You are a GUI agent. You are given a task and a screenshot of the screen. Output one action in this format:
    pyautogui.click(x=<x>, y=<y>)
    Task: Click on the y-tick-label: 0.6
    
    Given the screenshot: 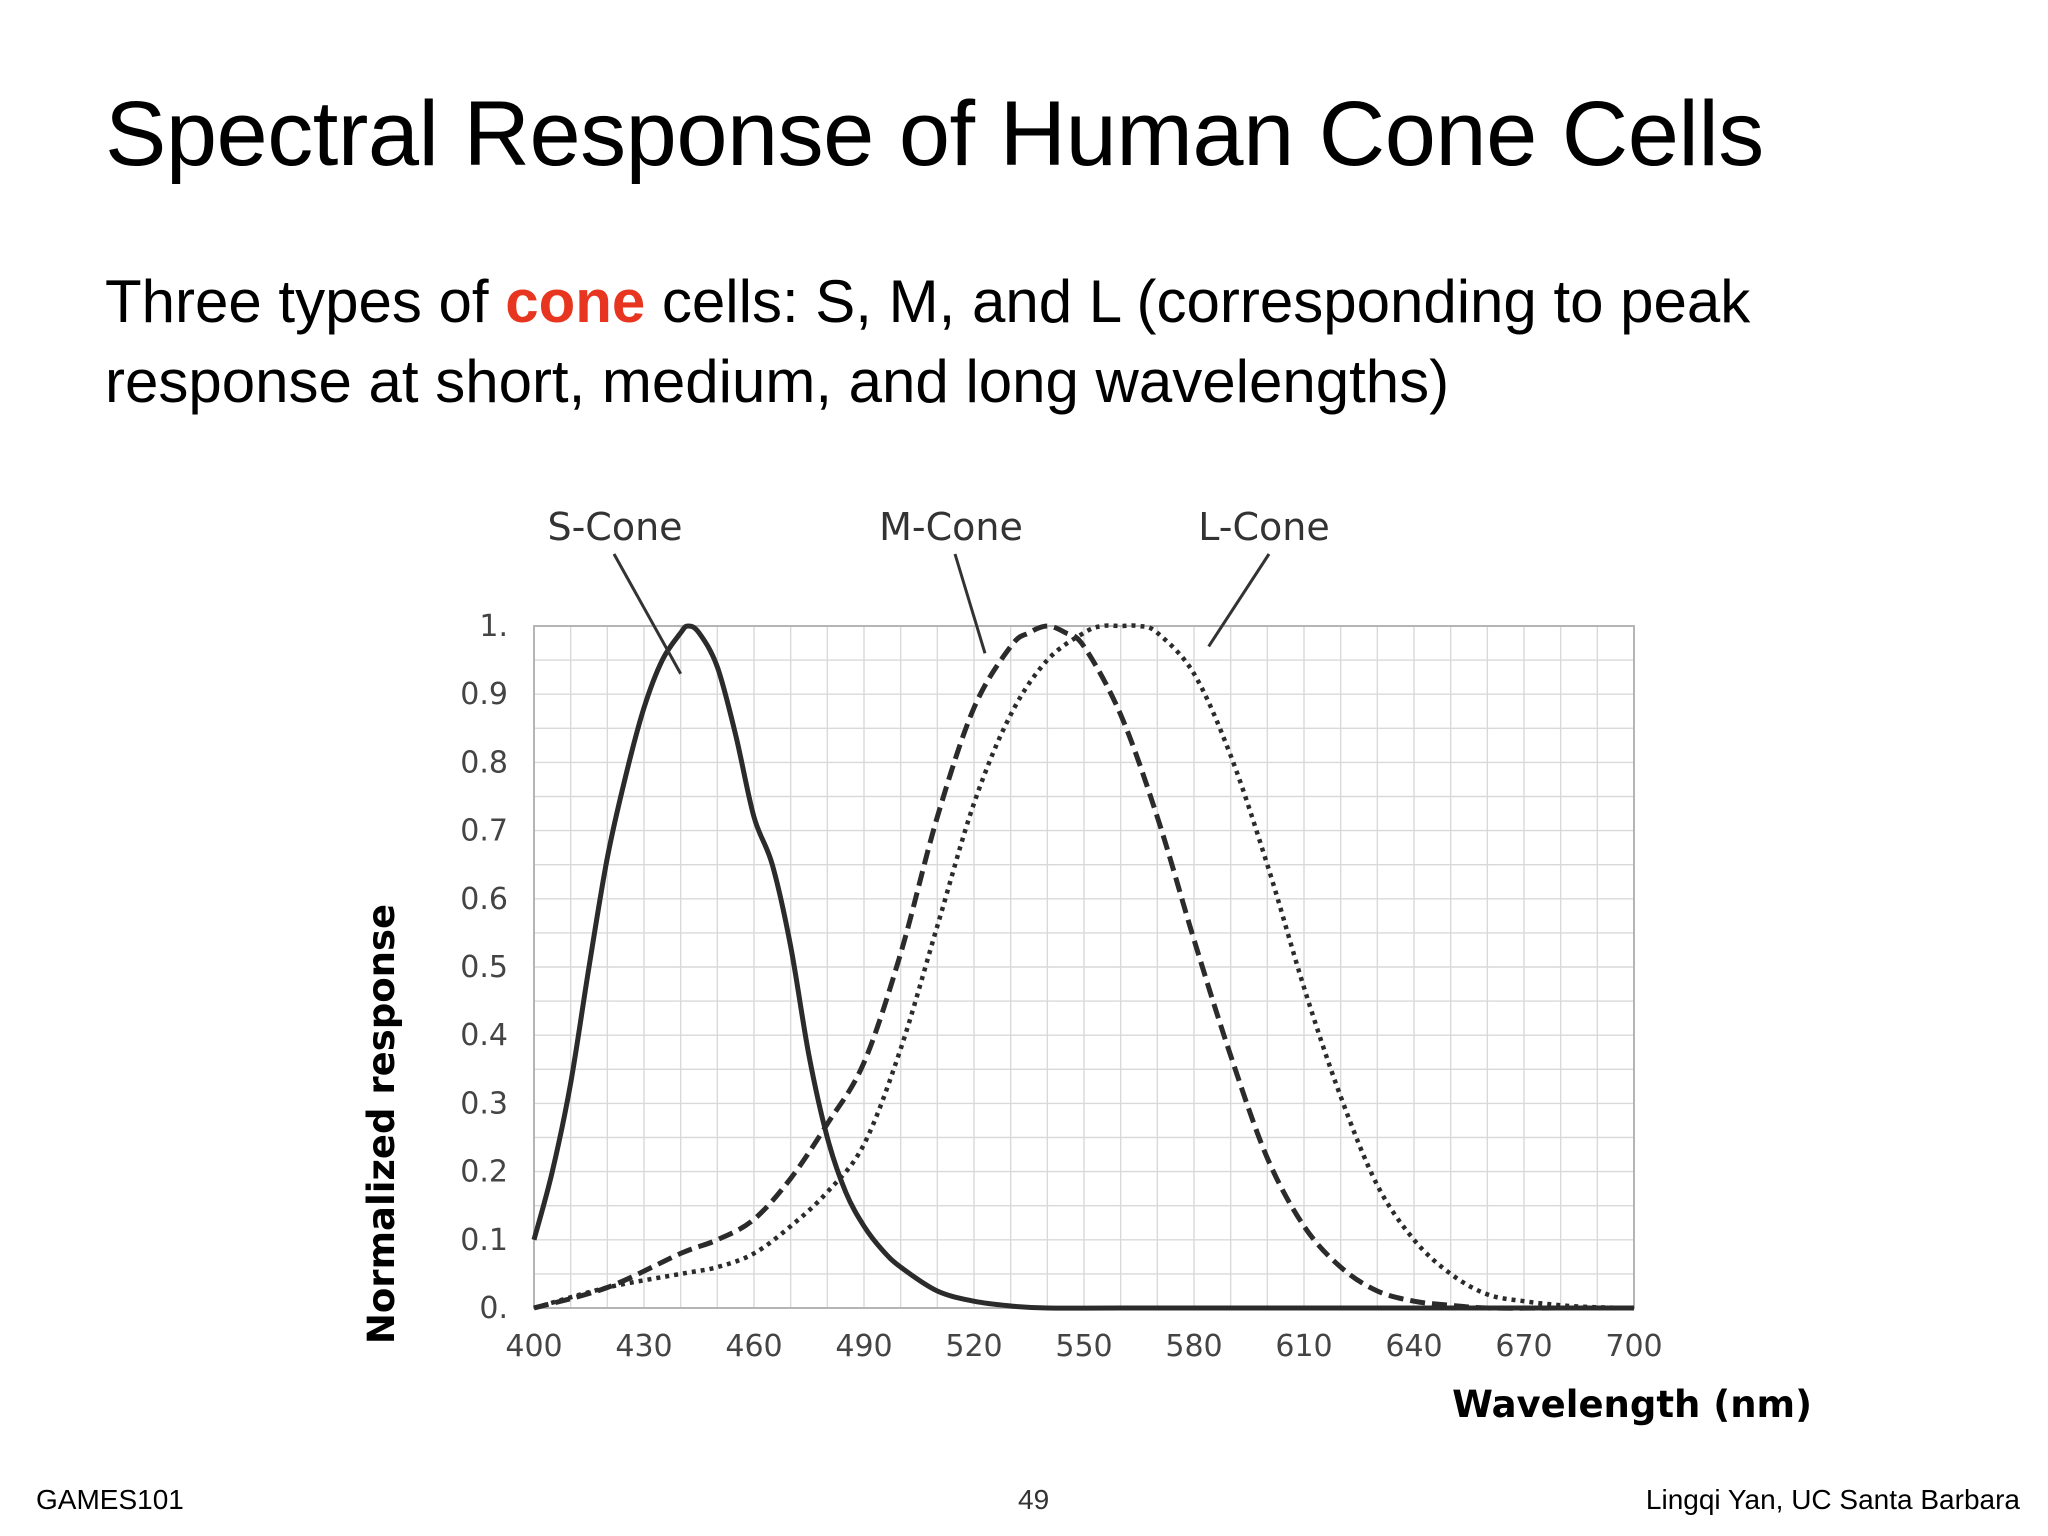 What is the action you would take?
    pyautogui.click(x=484, y=899)
    